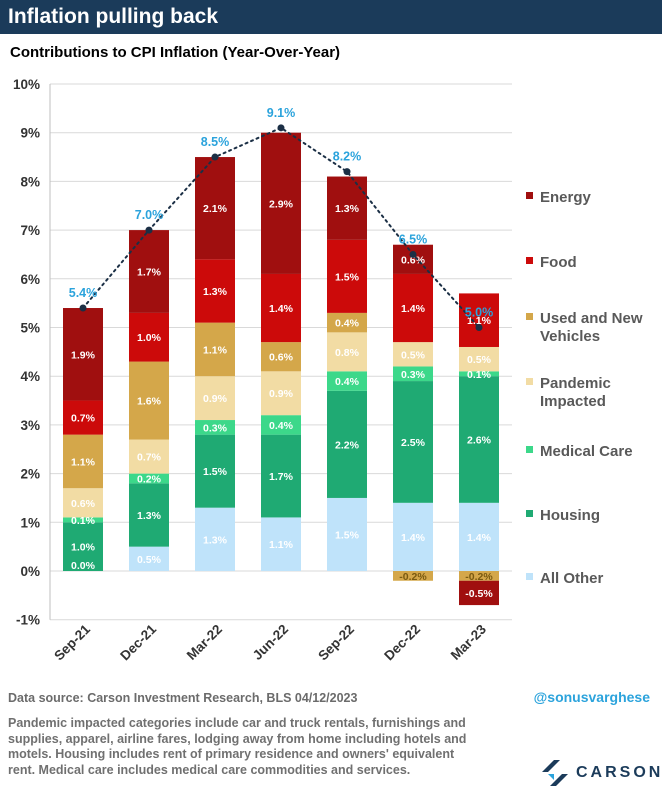 The width and height of the screenshot is (662, 800). What do you see at coordinates (30, 376) in the screenshot?
I see `y-tick-label: 4%` at bounding box center [30, 376].